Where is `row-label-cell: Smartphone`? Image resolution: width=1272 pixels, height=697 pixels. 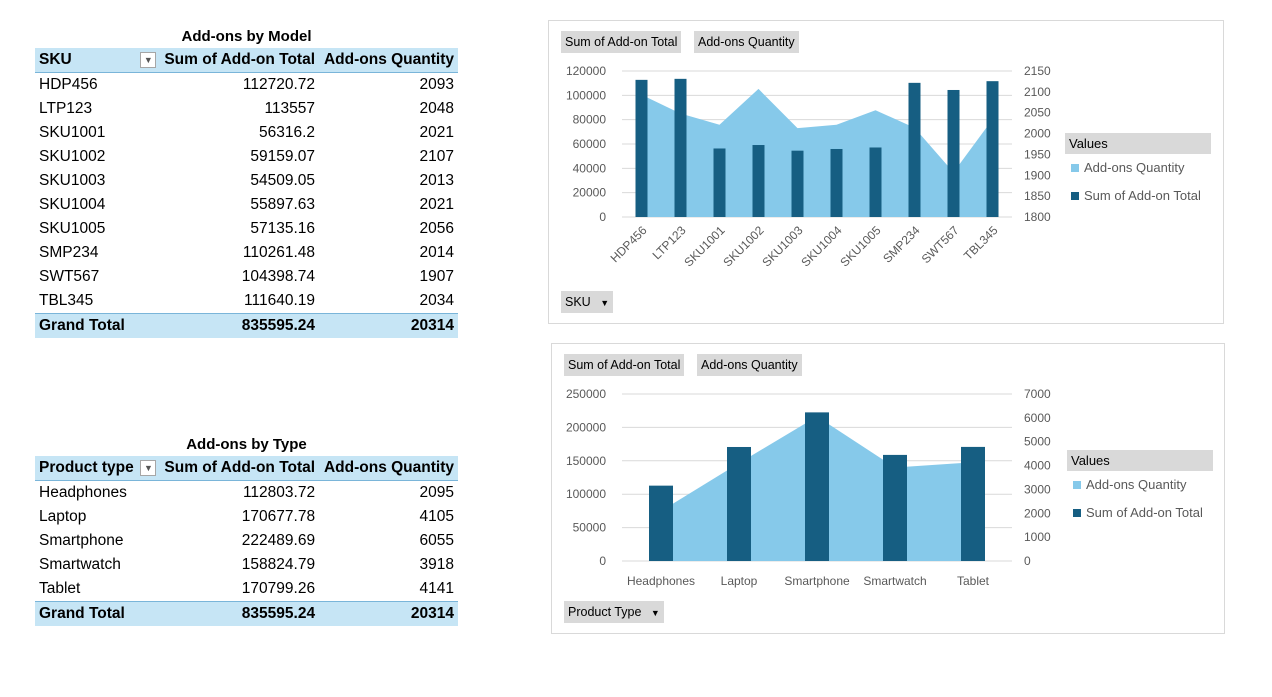 row-label-cell: Smartphone is located at coordinates (81, 540).